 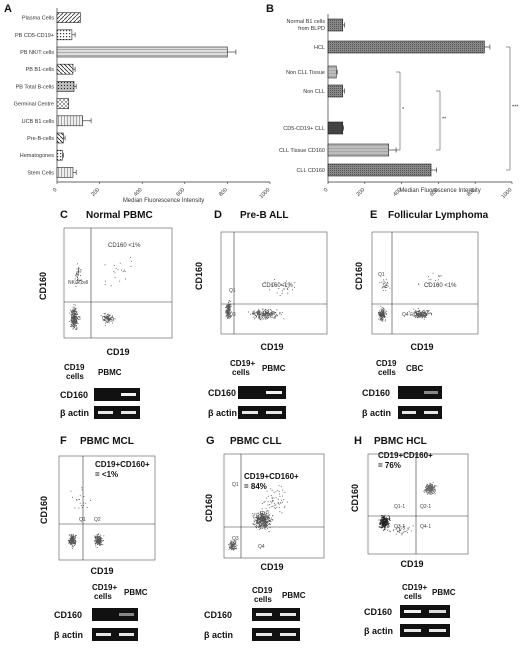 I want to click on y-axis-label-d: CD160, so click(x=199, y=276).